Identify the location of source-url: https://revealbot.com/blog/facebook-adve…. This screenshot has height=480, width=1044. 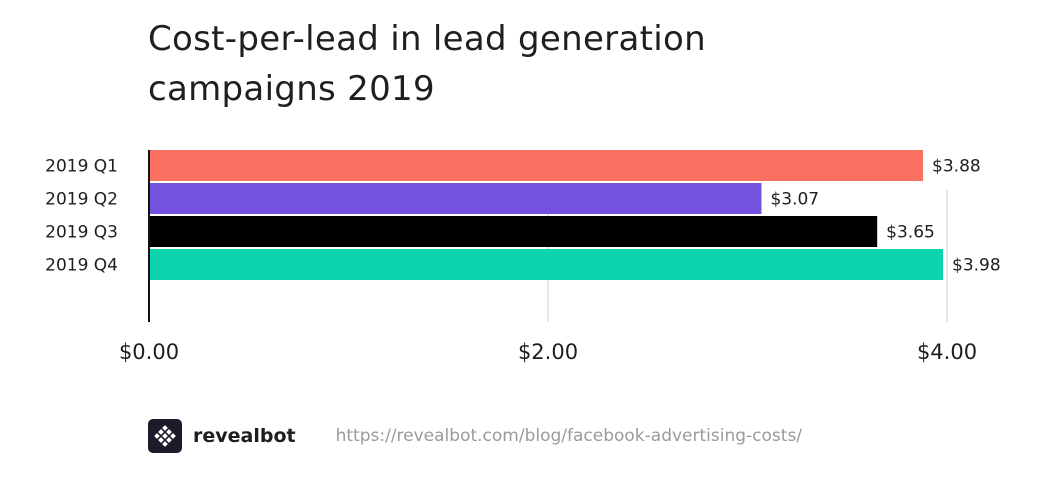
(569, 436).